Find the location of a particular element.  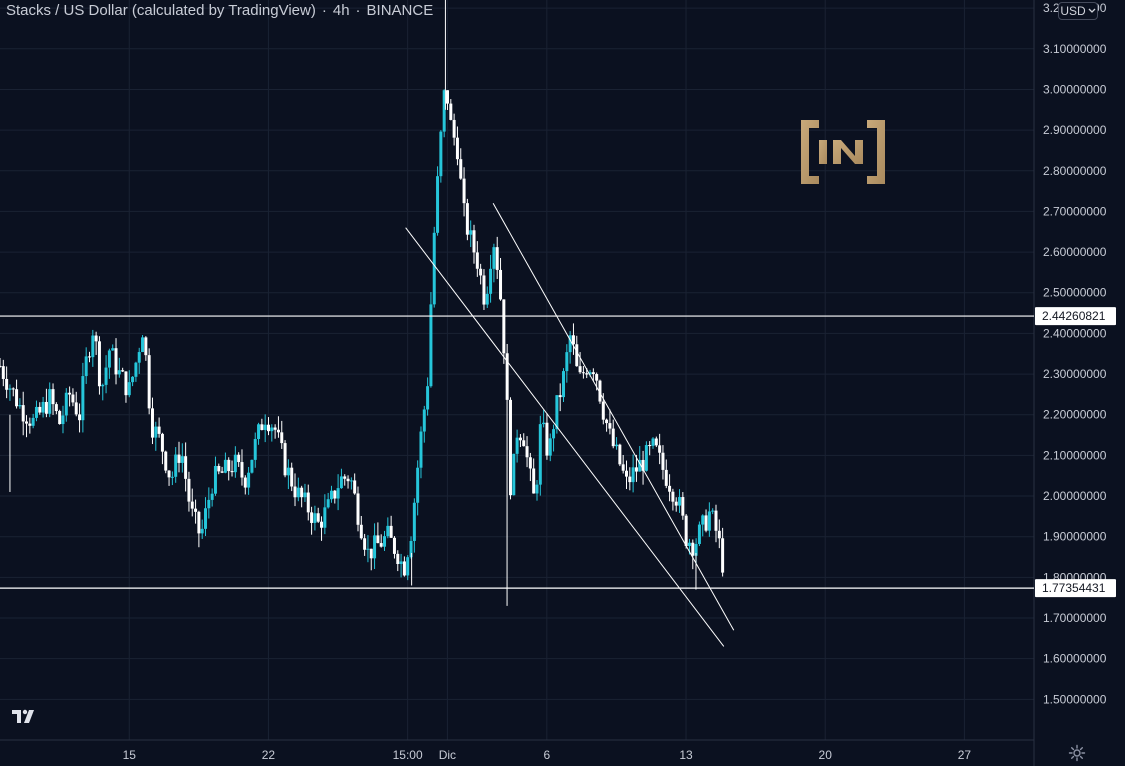

y-tick-label: 3.10000000 is located at coordinates (1075, 49).